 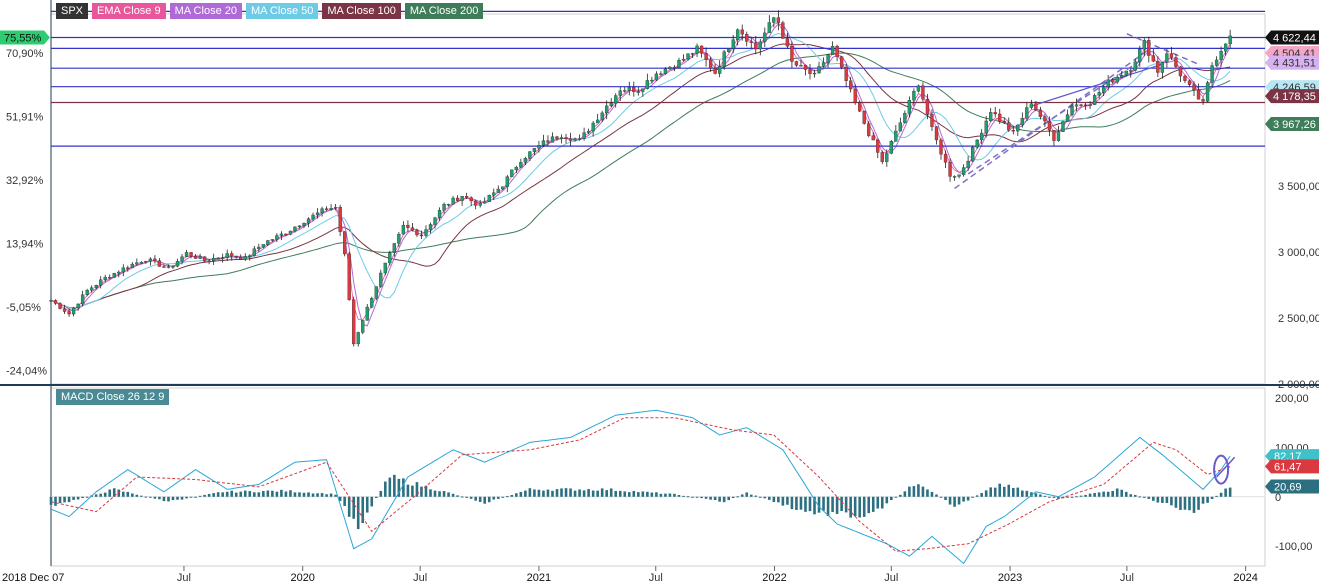 I want to click on legend-spx: SPX, so click(x=72, y=11).